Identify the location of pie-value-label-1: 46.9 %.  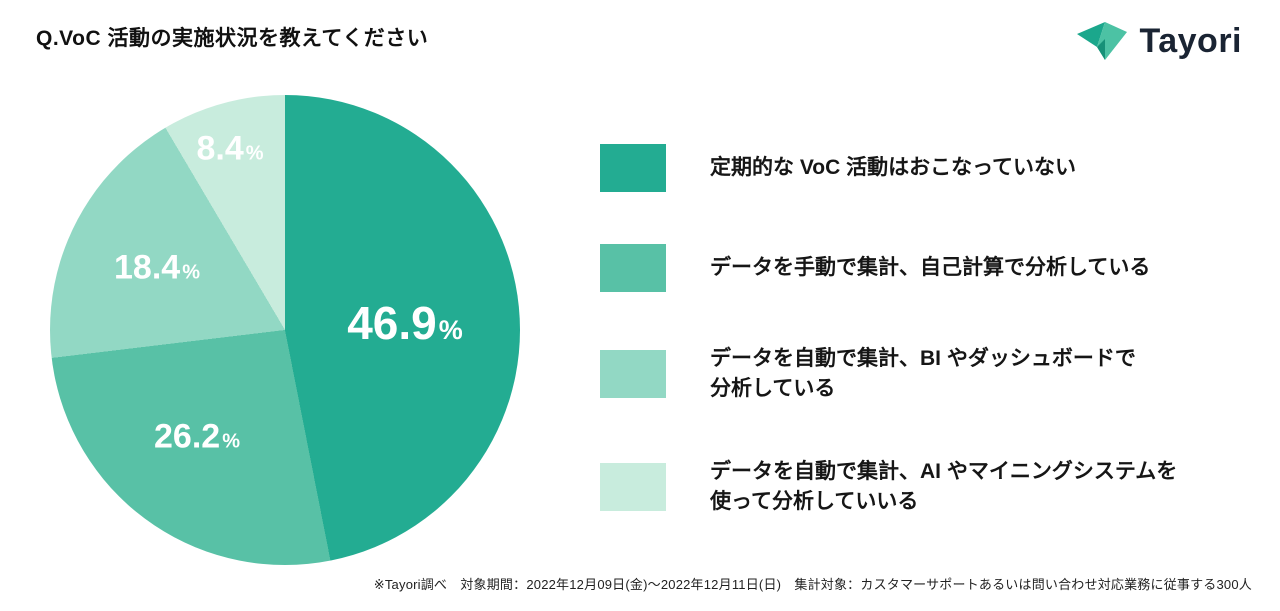
(405, 323).